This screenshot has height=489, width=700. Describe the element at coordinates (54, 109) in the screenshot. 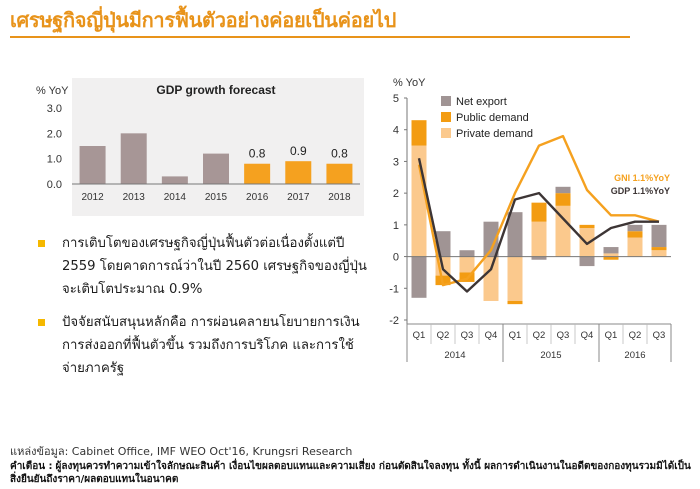

I see `y-tick-label: 3.0` at that location.